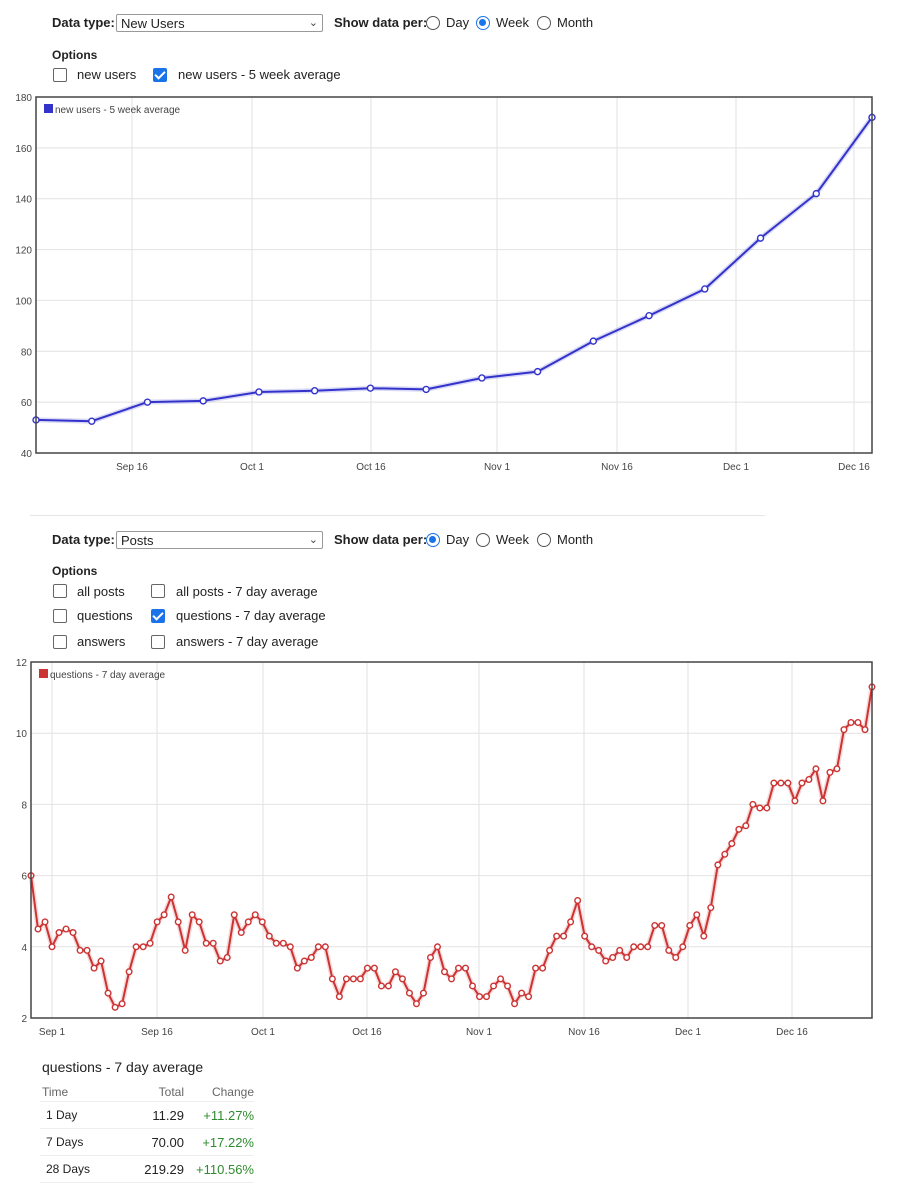  Describe the element at coordinates (483, 23) in the screenshot. I see `radio-week` at that location.